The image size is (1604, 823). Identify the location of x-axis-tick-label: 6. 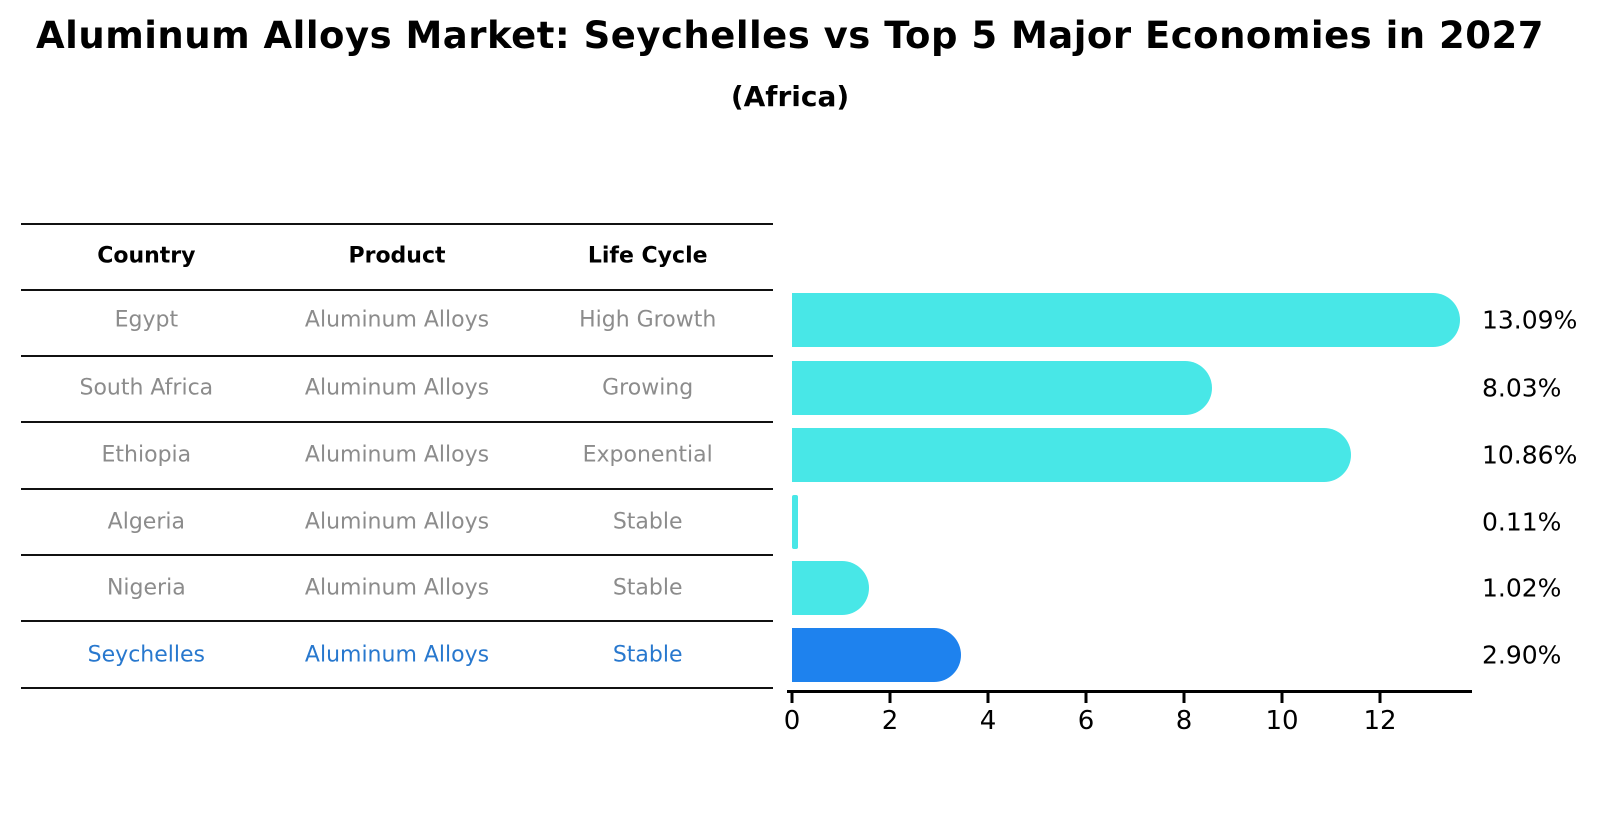
(1086, 721).